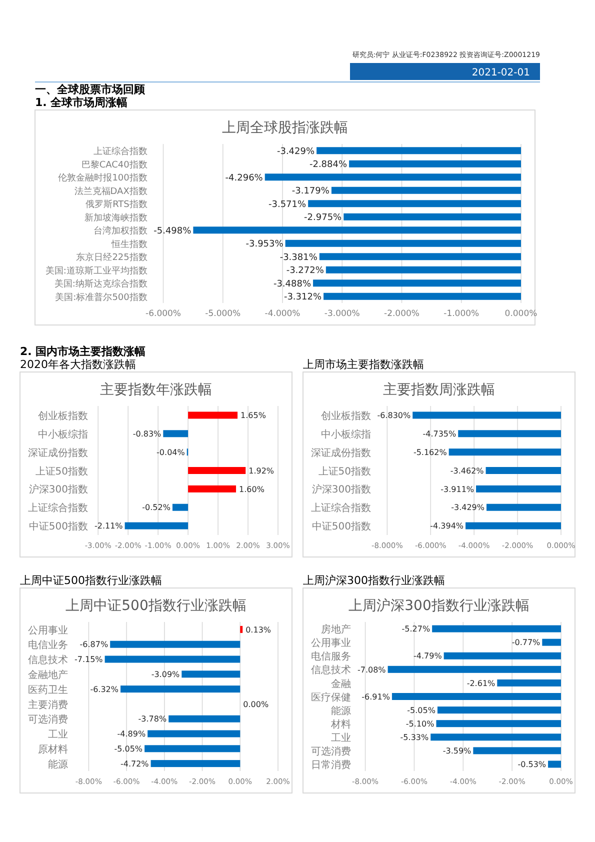 The width and height of the screenshot is (595, 842). Describe the element at coordinates (336, 630) in the screenshot. I see `y-tick-label: 房地产` at that location.